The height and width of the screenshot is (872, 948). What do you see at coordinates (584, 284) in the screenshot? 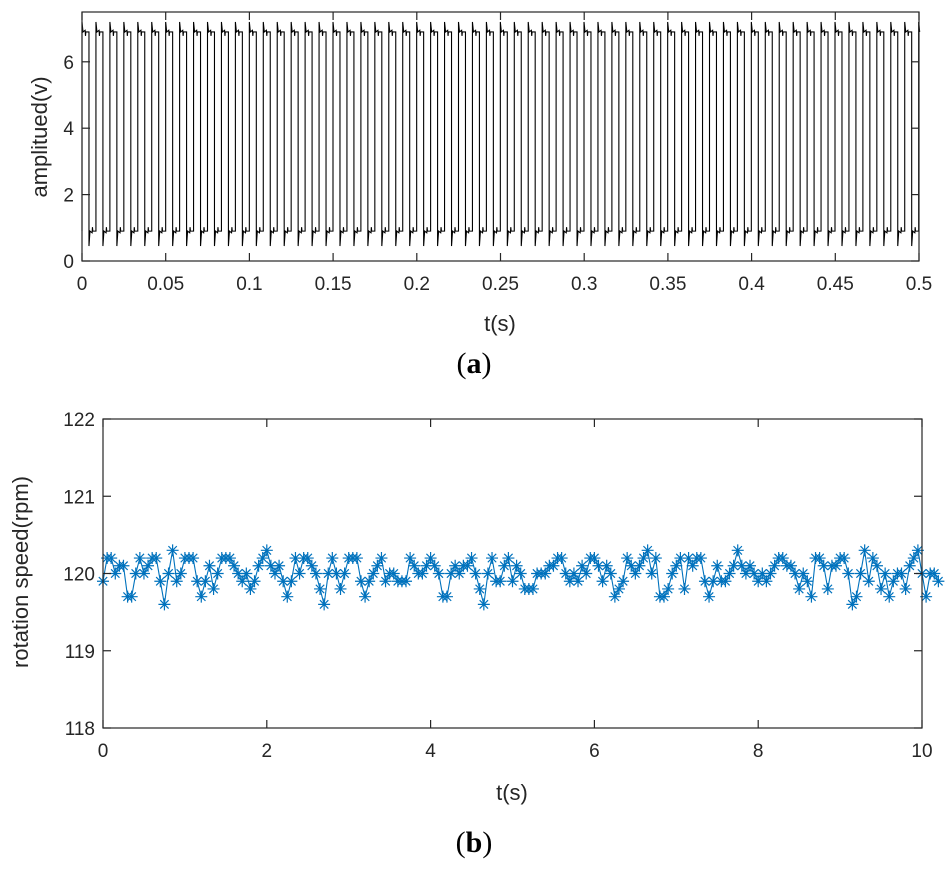
I see `x-tick-label: 0.3` at bounding box center [584, 284].